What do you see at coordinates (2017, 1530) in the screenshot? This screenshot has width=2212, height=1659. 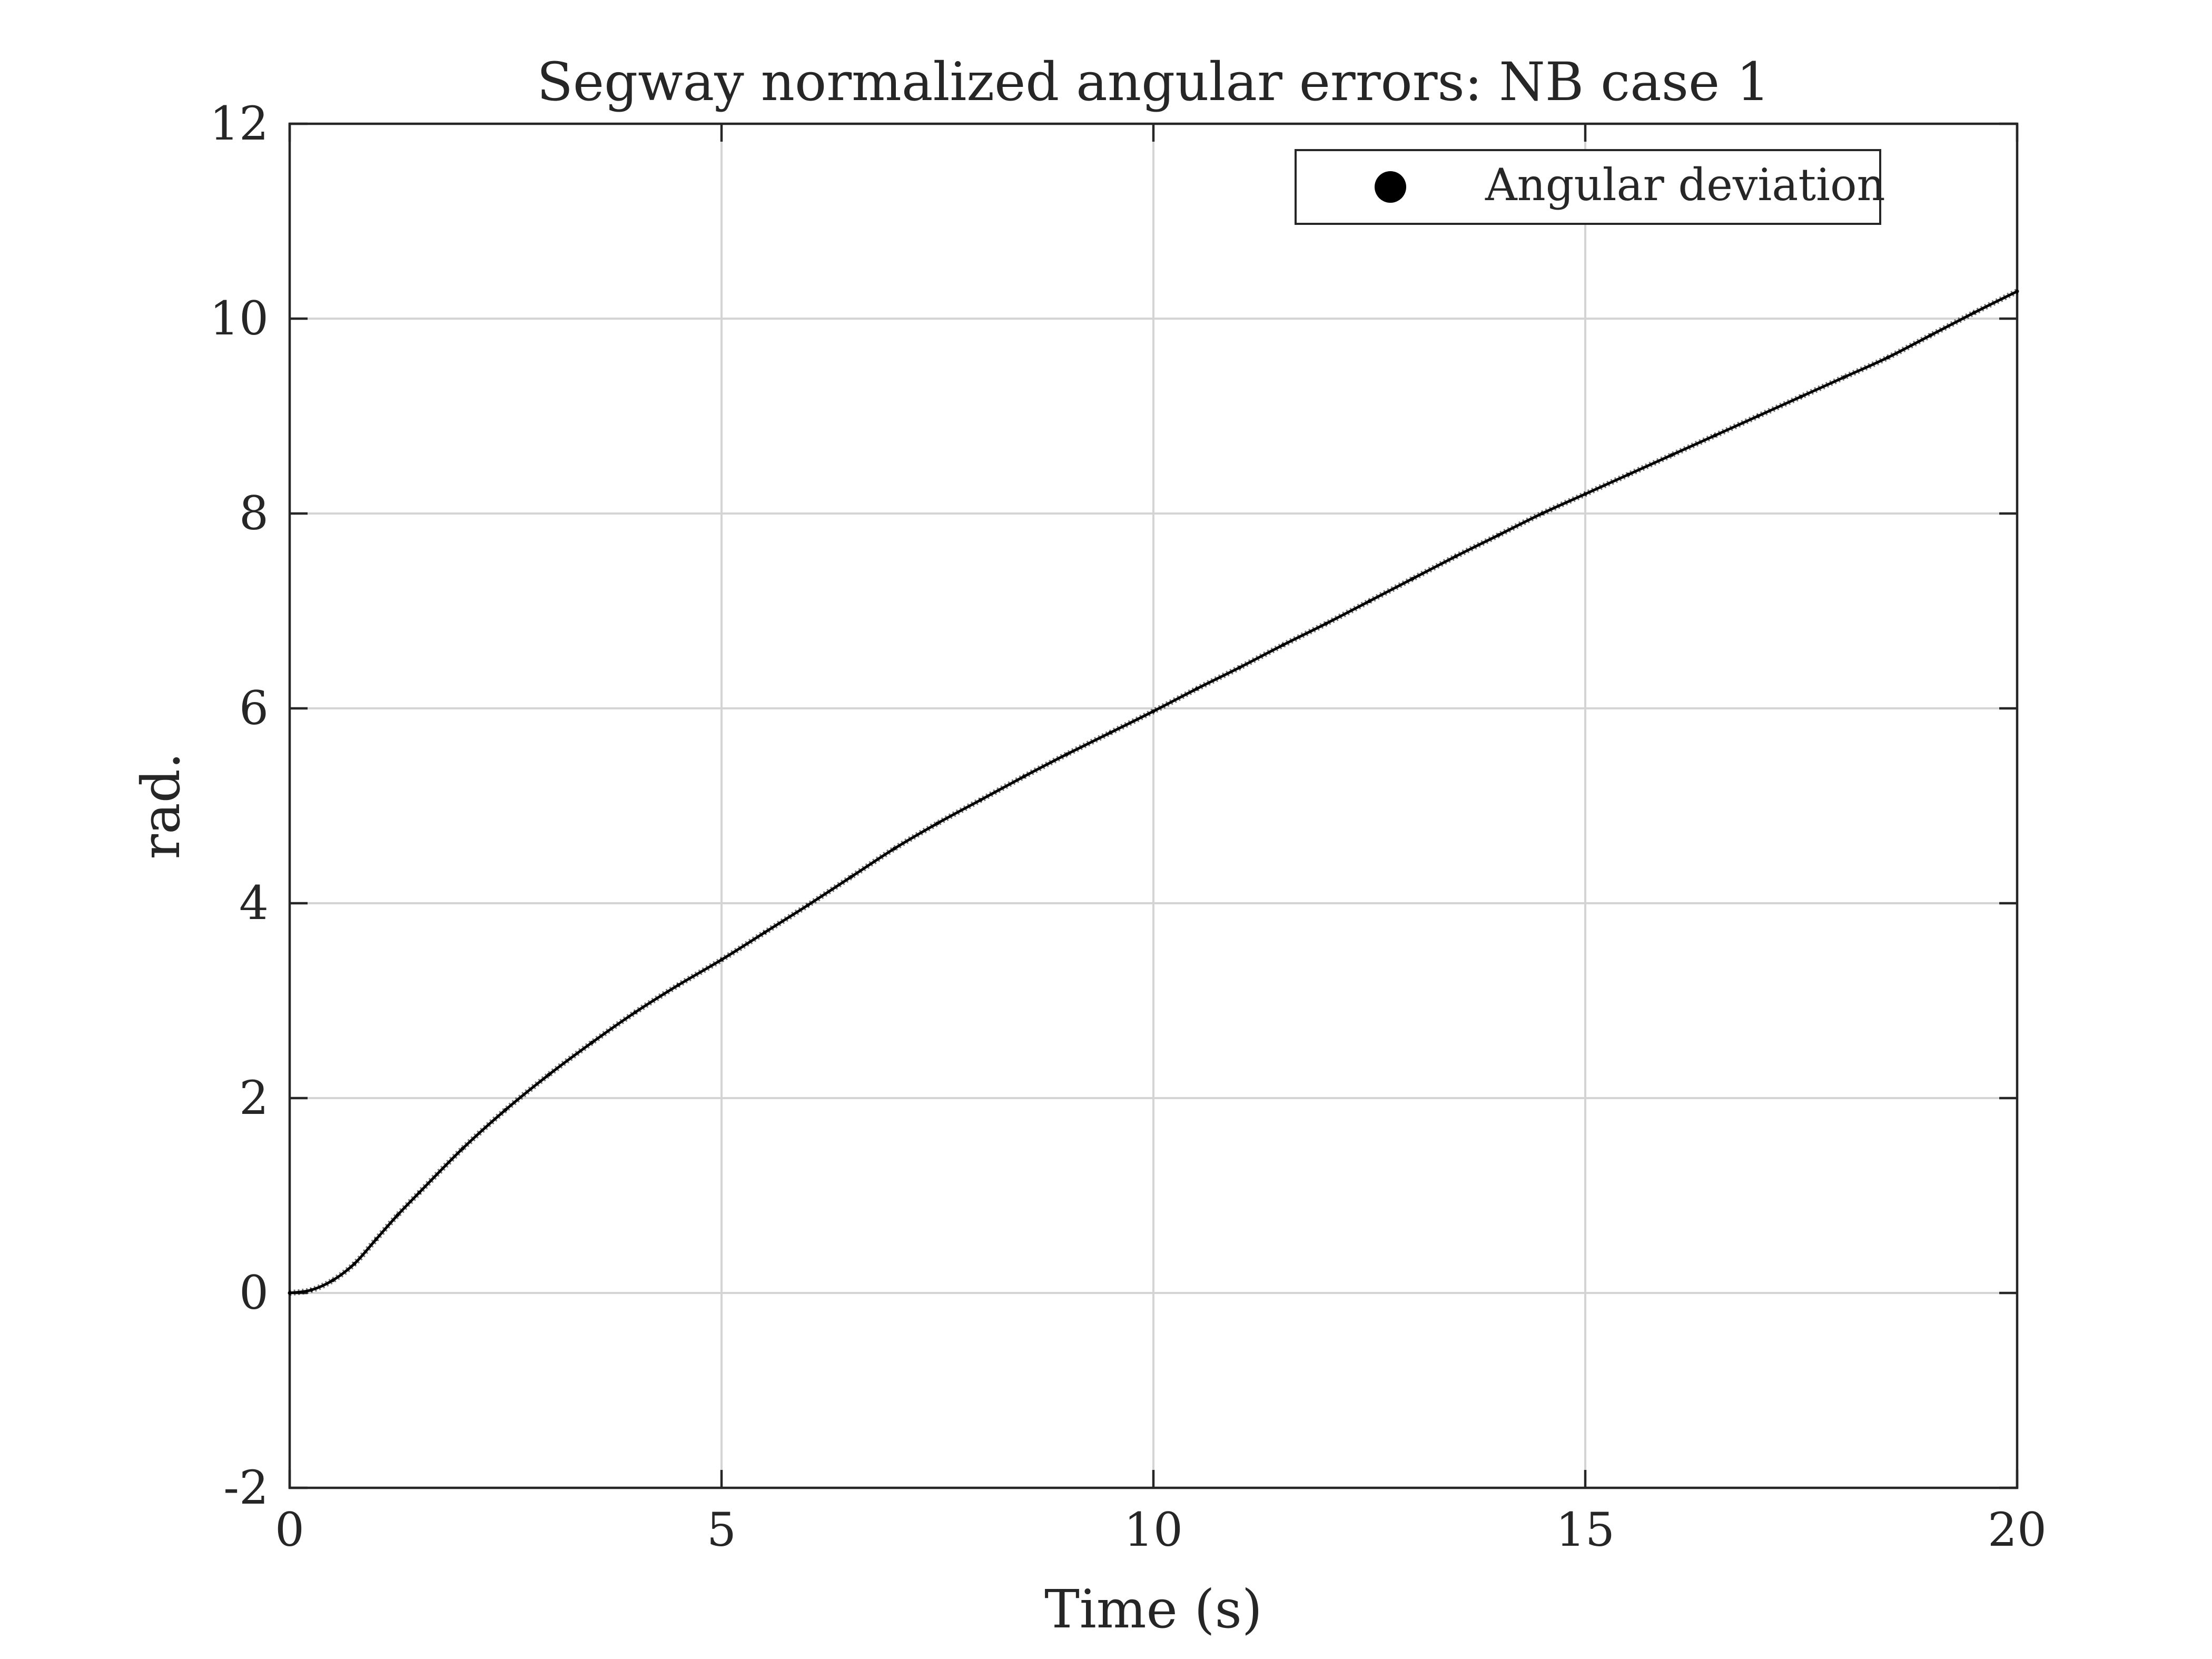 I see `x-tick-label: 20` at bounding box center [2017, 1530].